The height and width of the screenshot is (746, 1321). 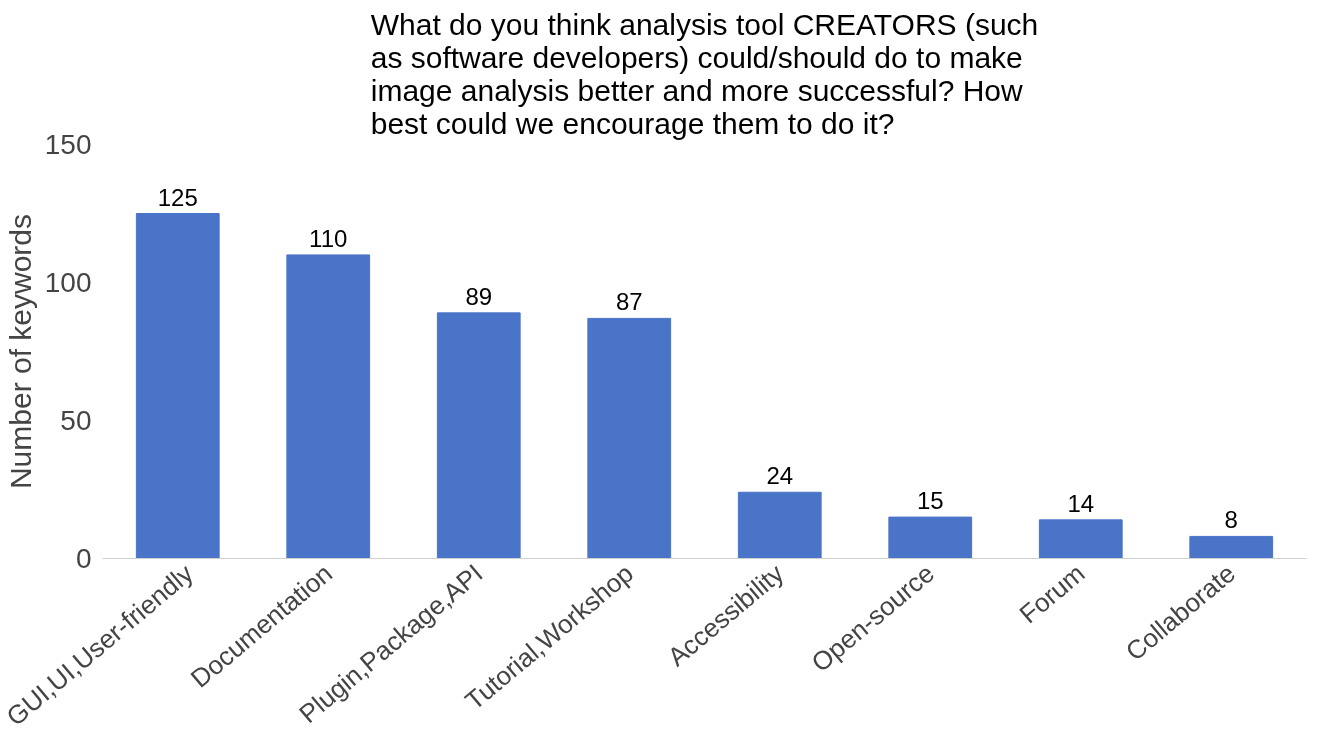 What do you see at coordinates (76, 420) in the screenshot?
I see `y-tick-label: 50` at bounding box center [76, 420].